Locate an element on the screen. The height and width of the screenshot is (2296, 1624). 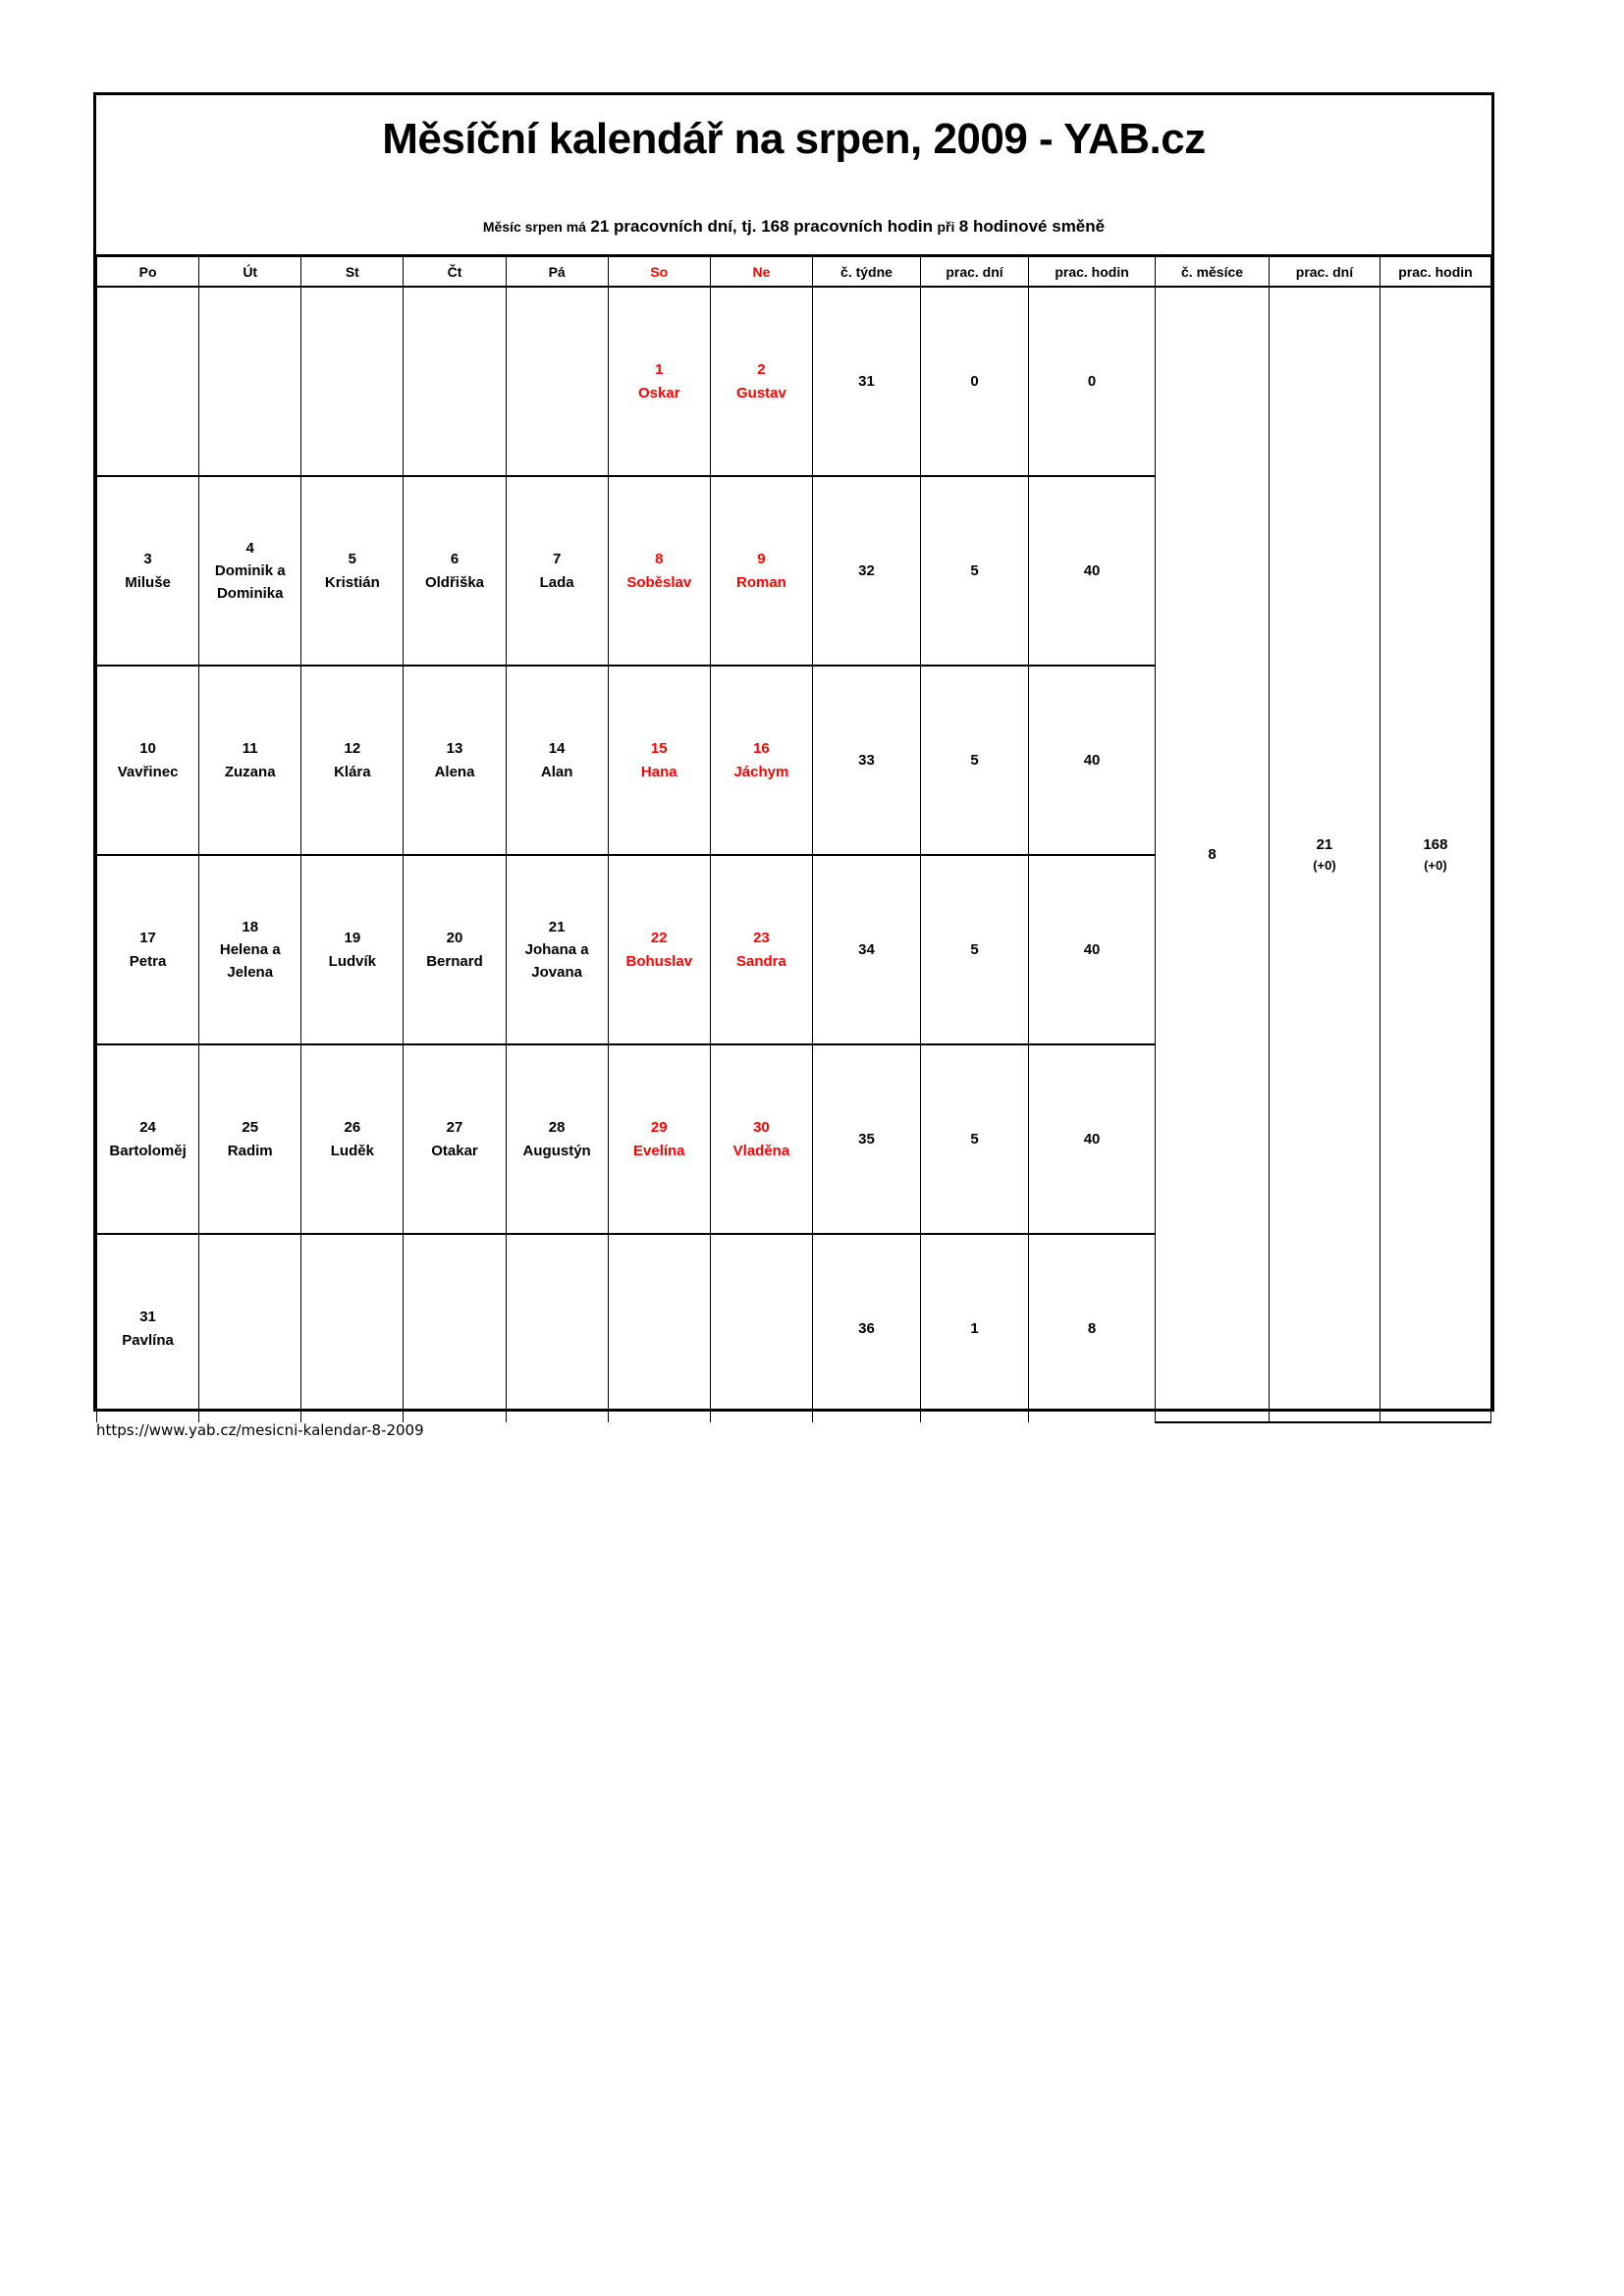
subtitle-part-1: Měsíc srpen má is located at coordinates (534, 227).